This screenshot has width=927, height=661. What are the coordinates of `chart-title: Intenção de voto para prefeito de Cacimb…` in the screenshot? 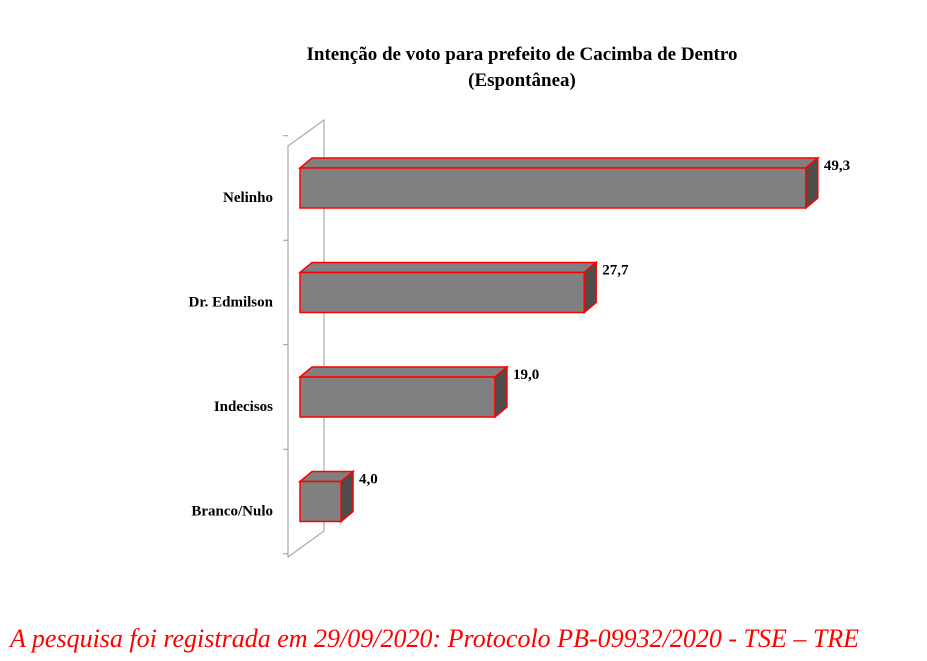 It's located at (522, 54).